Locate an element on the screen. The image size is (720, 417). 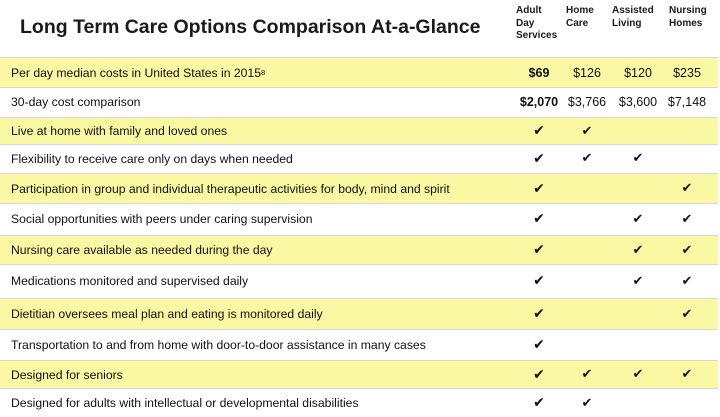
cost-value: $126 is located at coordinates (587, 72).